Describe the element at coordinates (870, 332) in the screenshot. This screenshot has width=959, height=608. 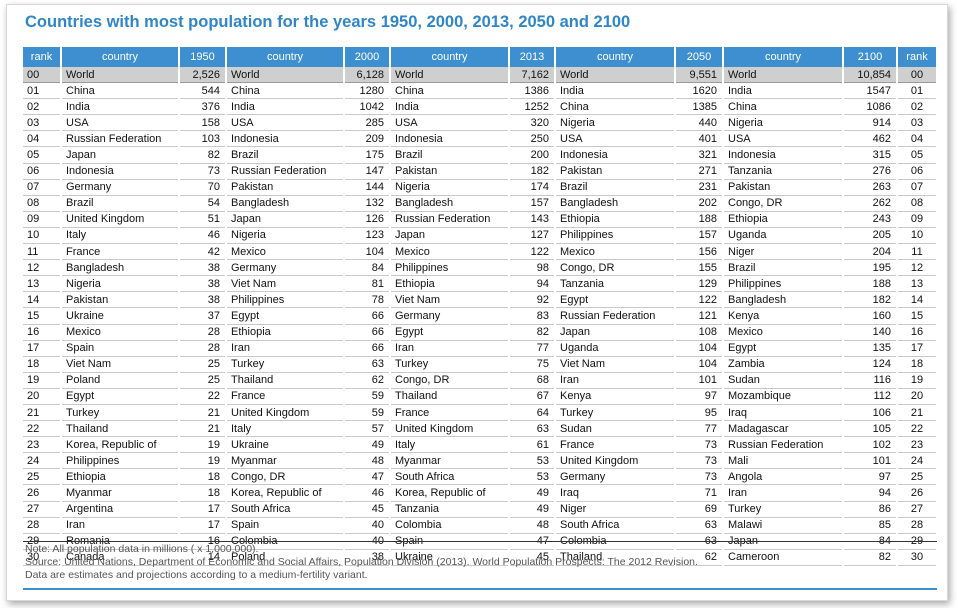
I see `population-cell: 140` at that location.